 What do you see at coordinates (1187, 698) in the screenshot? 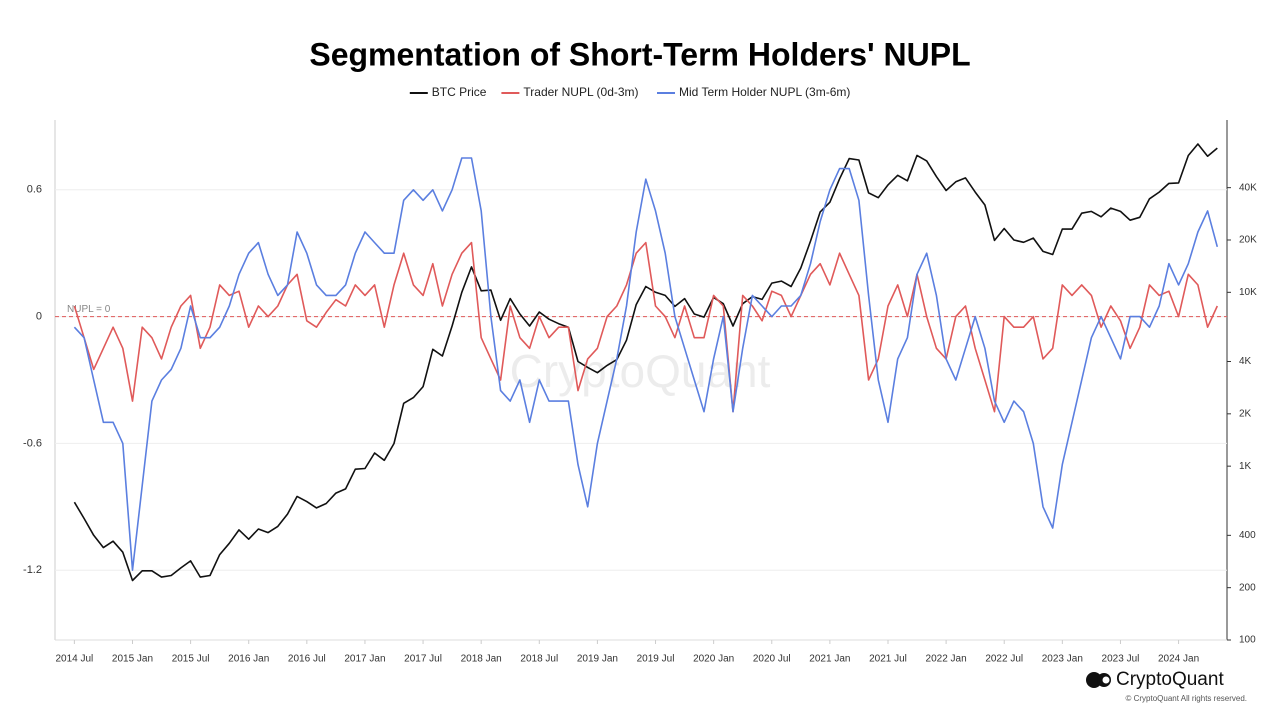
I see `copyright: © CryptoQuant All rights reserved.` at bounding box center [1187, 698].